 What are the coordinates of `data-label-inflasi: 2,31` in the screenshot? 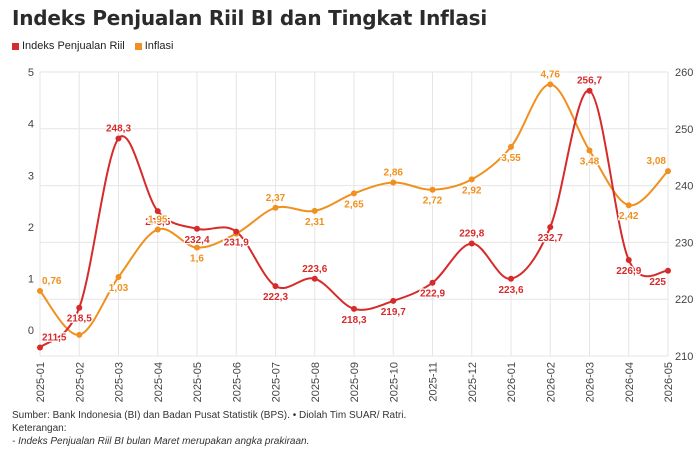 It's located at (315, 222).